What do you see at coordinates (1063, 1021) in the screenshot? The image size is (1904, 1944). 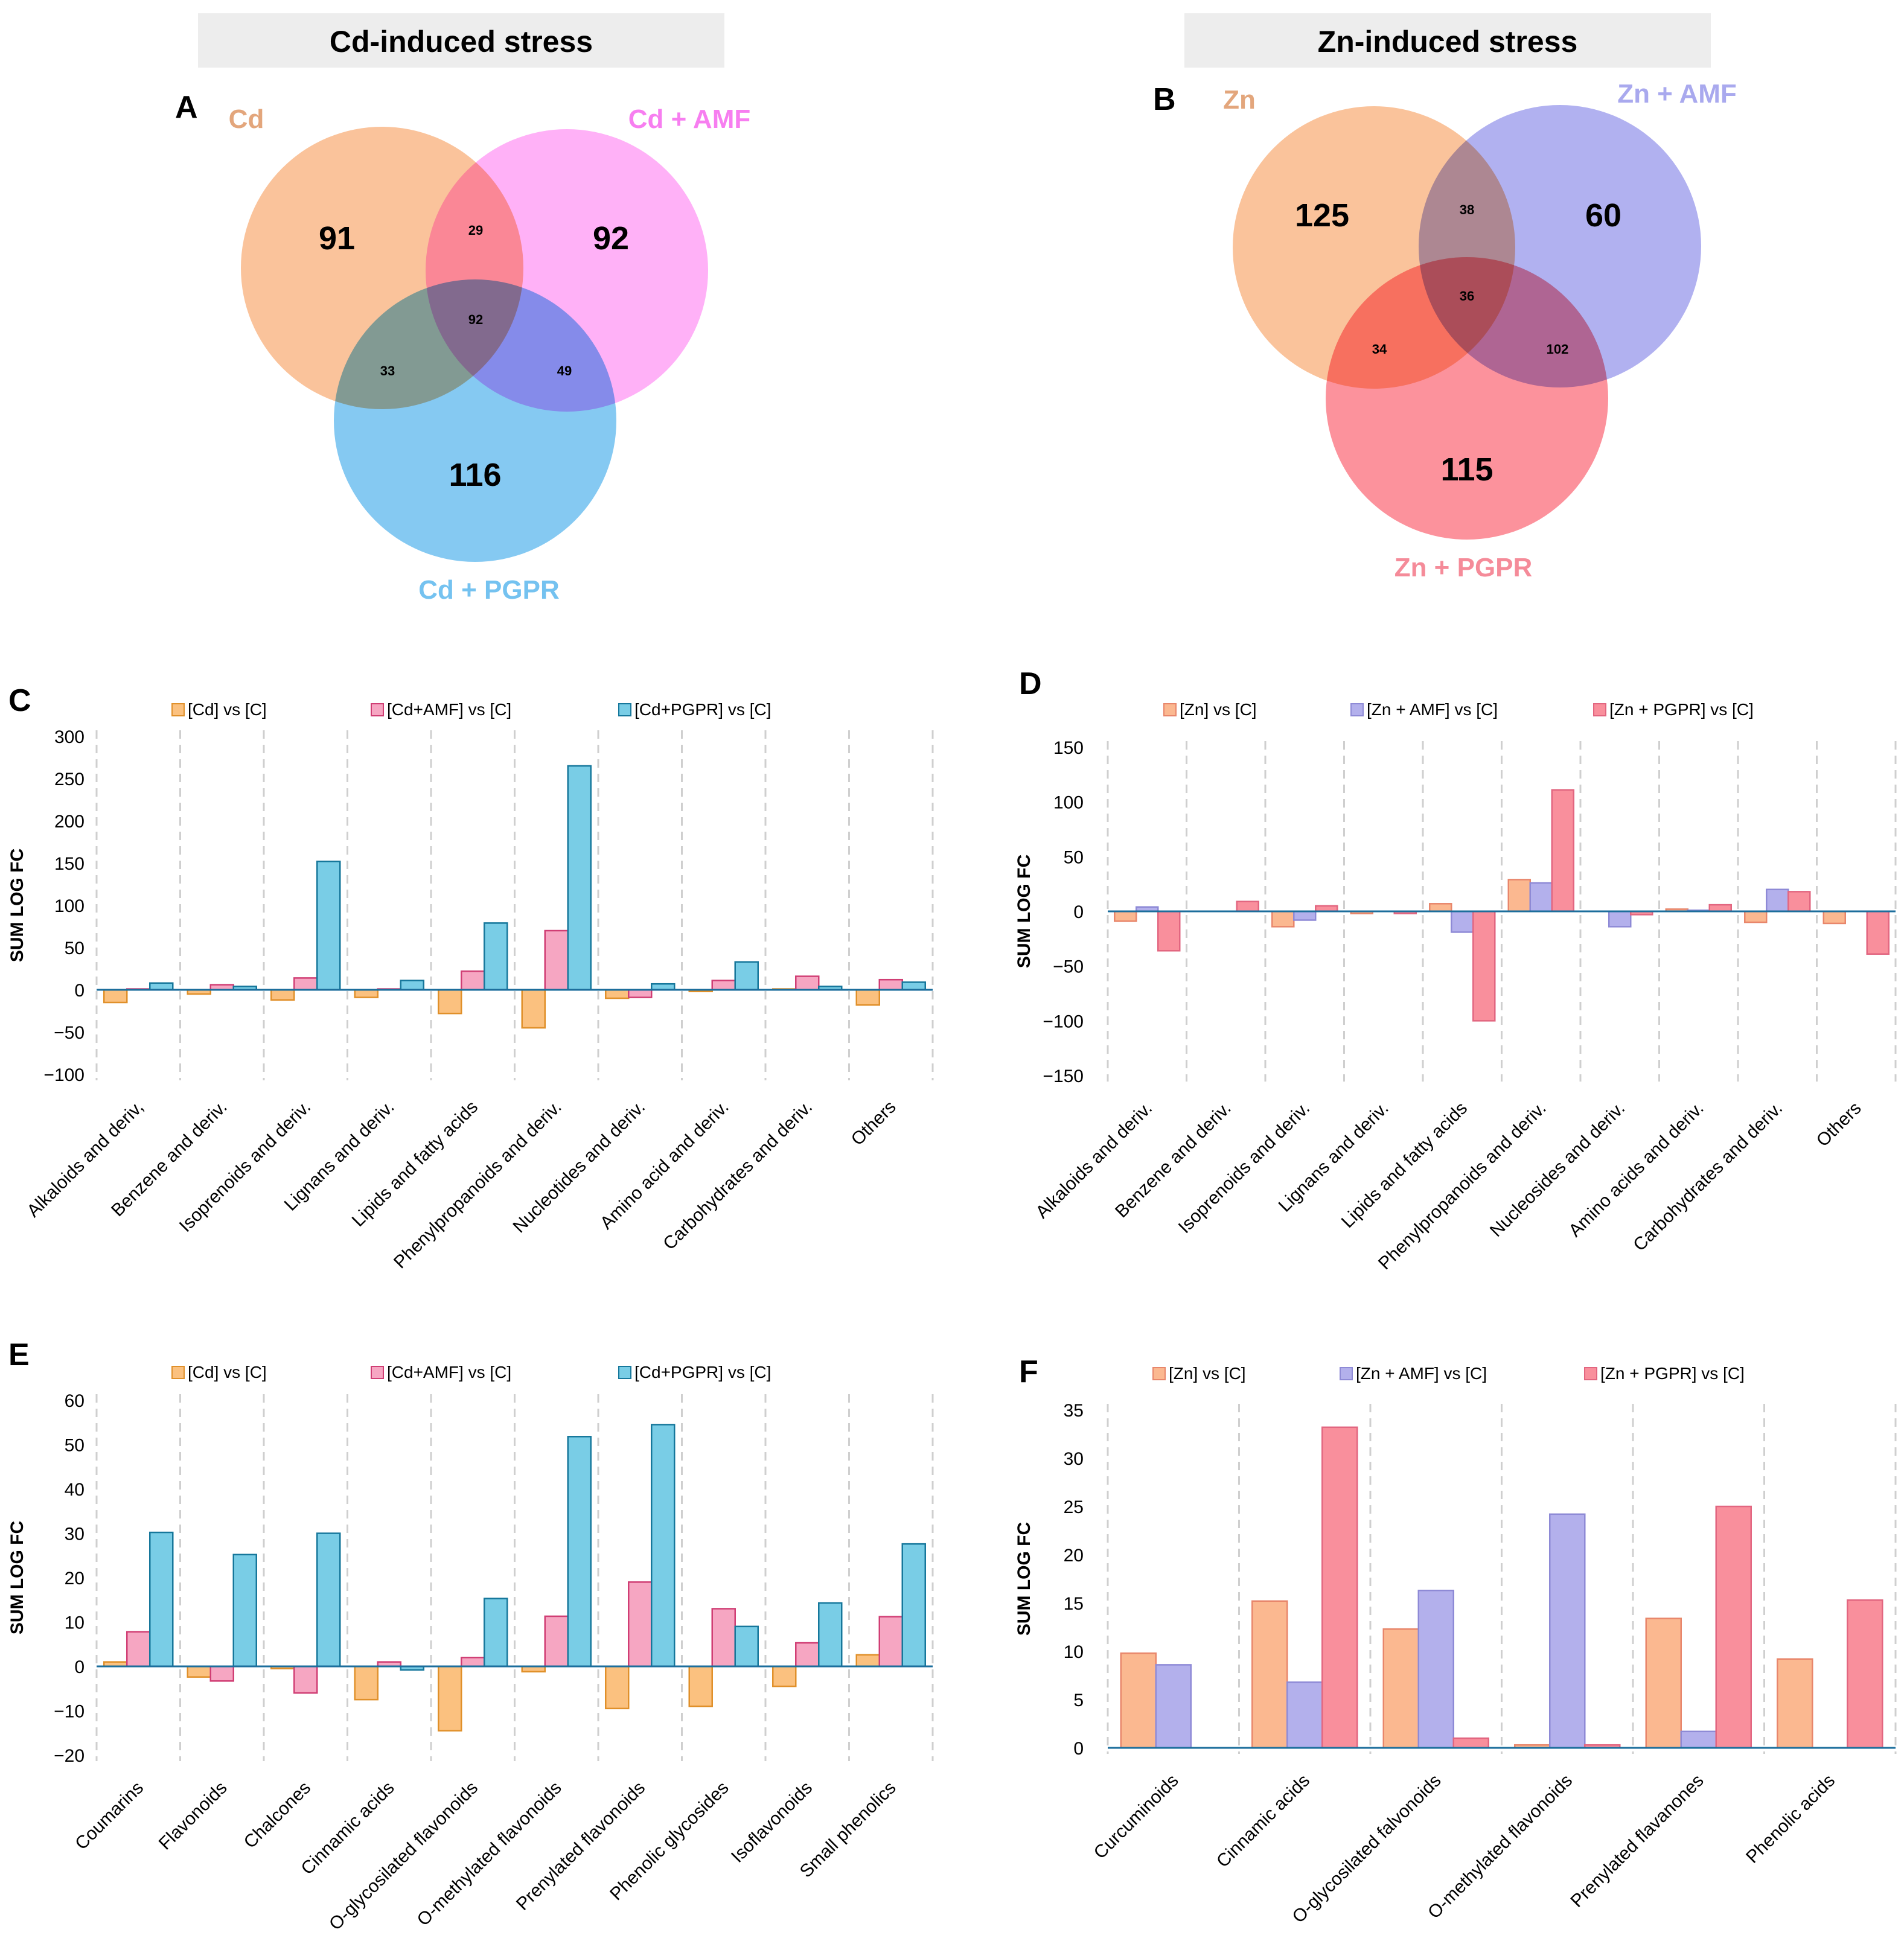 I see `y-tick-label: −100` at bounding box center [1063, 1021].